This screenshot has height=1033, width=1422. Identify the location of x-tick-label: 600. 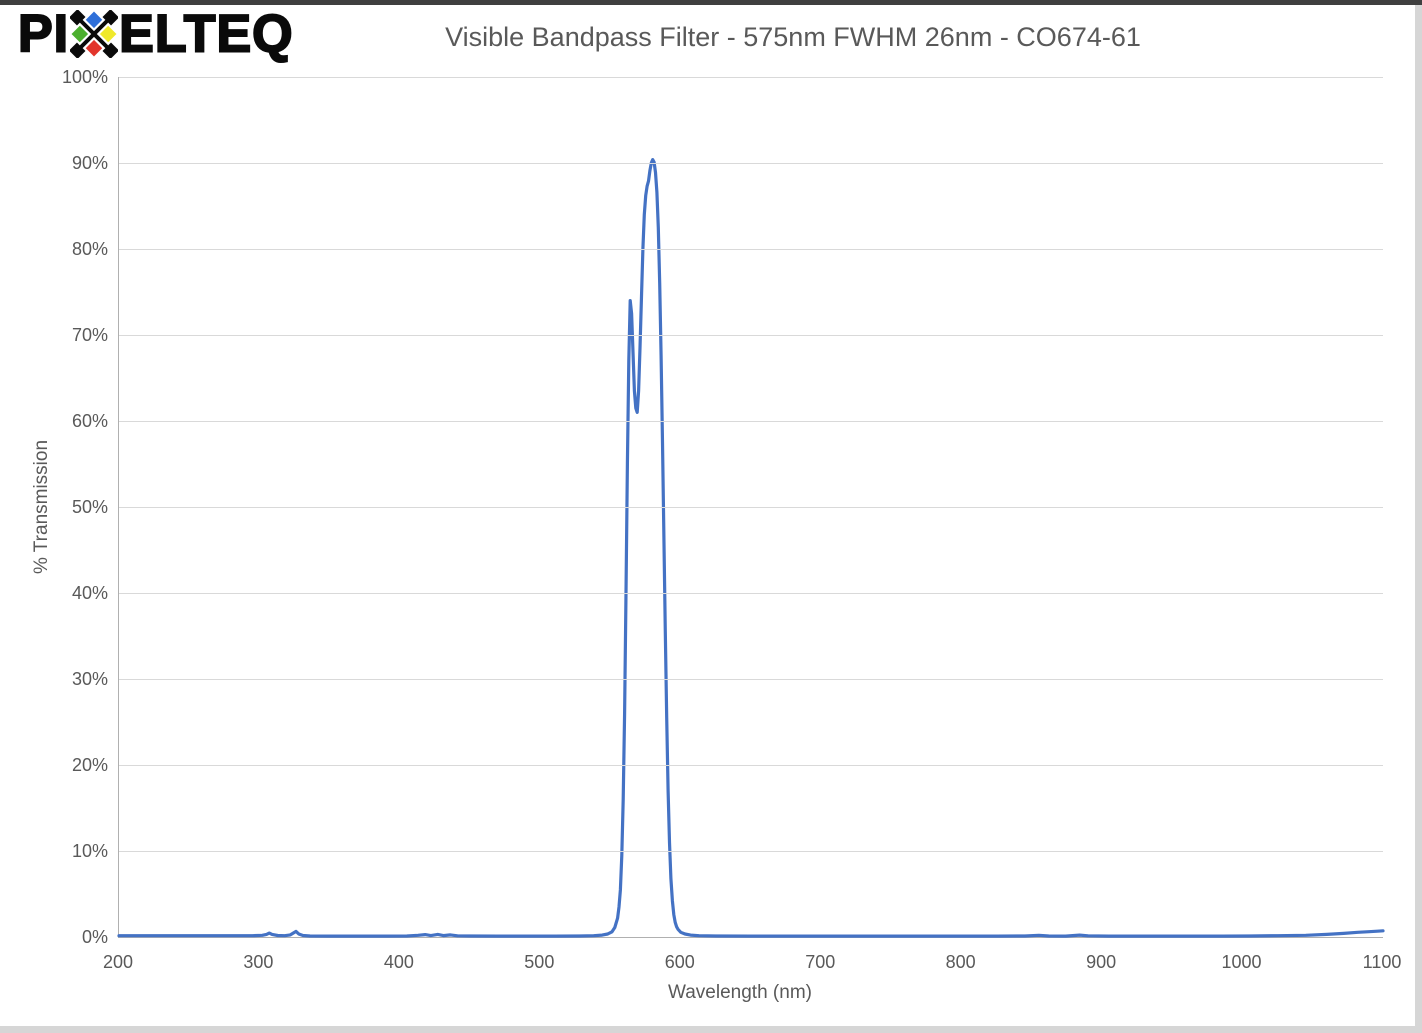
(679, 962).